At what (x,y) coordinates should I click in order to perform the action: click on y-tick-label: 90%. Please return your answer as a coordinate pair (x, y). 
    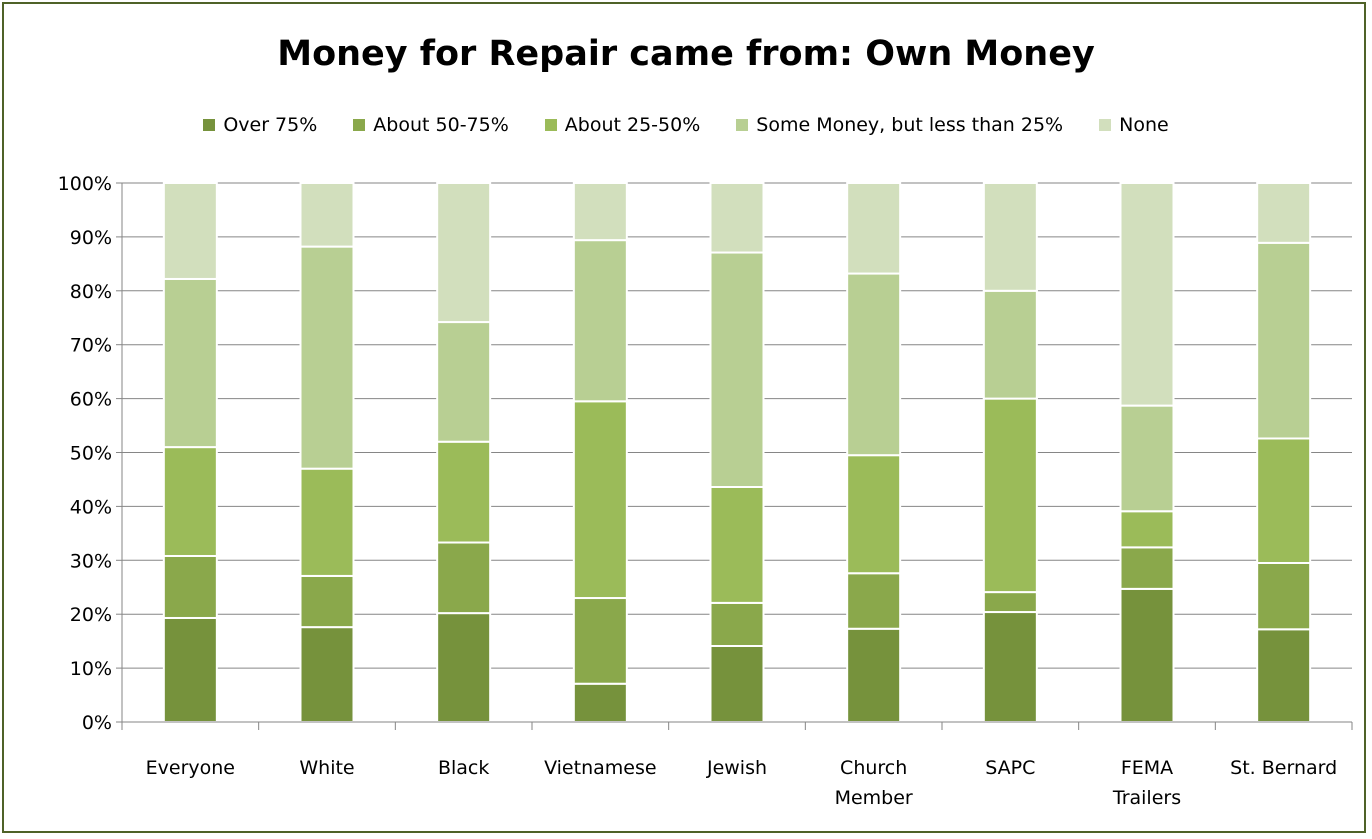
    Looking at the image, I should click on (91, 238).